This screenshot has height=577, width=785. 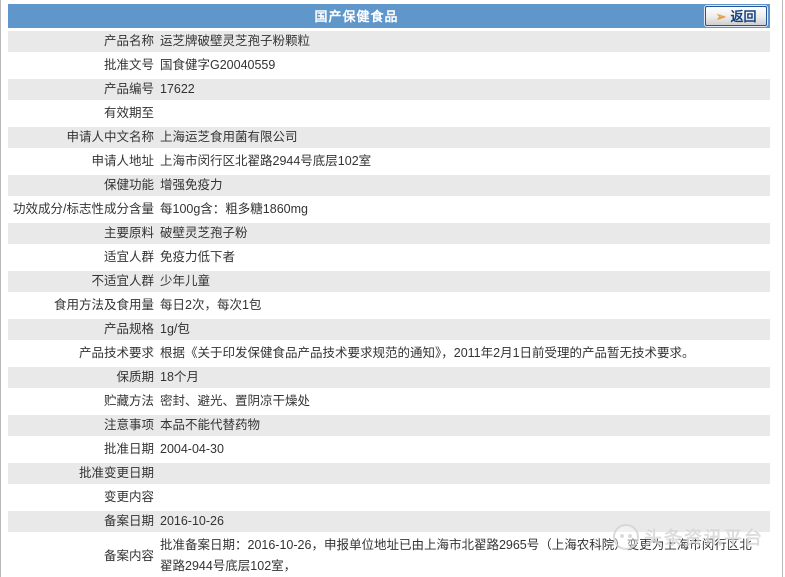 I want to click on back-button-label: 返回, so click(x=743, y=16).